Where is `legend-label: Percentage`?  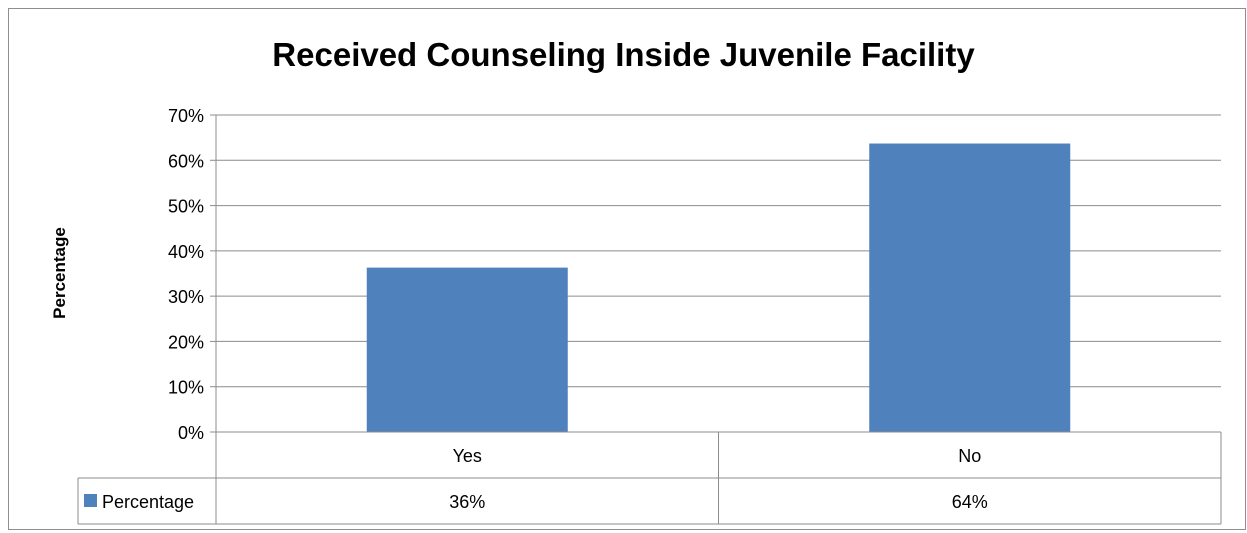 legend-label: Percentage is located at coordinates (148, 502).